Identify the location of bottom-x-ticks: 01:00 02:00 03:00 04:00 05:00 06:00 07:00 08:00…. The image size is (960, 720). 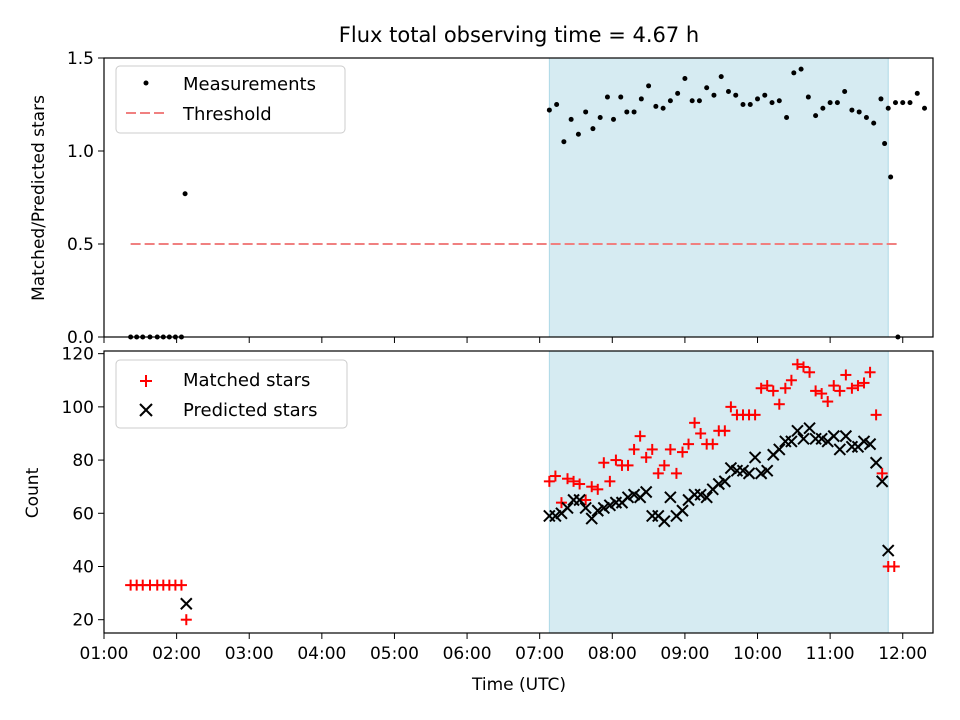
(503, 648).